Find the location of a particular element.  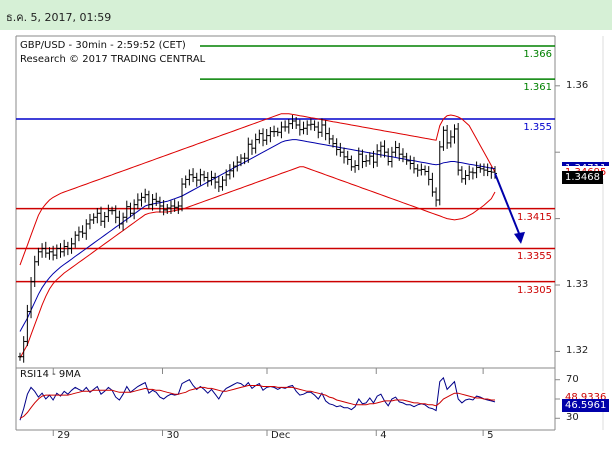

y-tick-label-0: 1.32 is located at coordinates (577, 350).